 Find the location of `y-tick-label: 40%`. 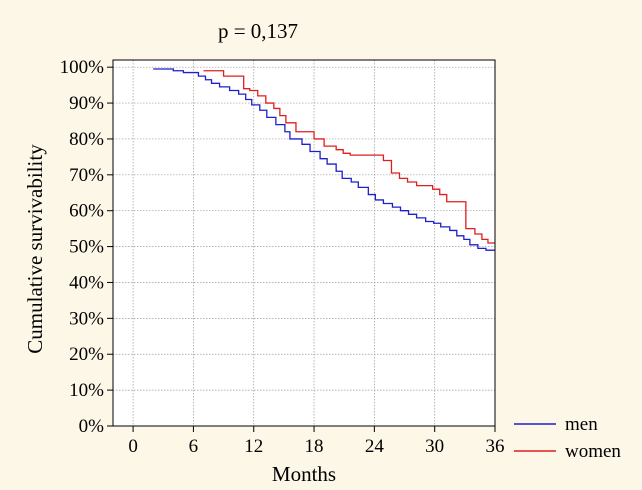

y-tick-label: 40% is located at coordinates (86, 282).